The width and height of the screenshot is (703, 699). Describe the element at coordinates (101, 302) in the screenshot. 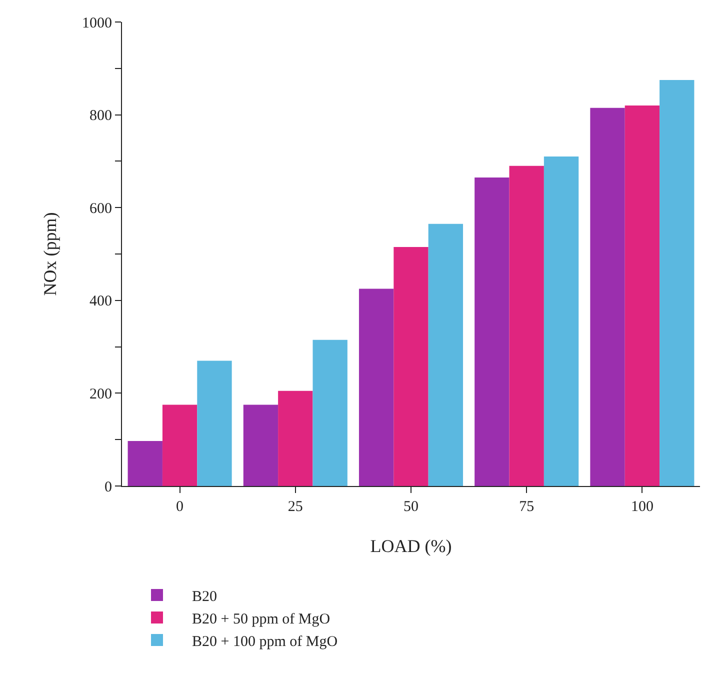

I see `y-tick-label: 400` at that location.